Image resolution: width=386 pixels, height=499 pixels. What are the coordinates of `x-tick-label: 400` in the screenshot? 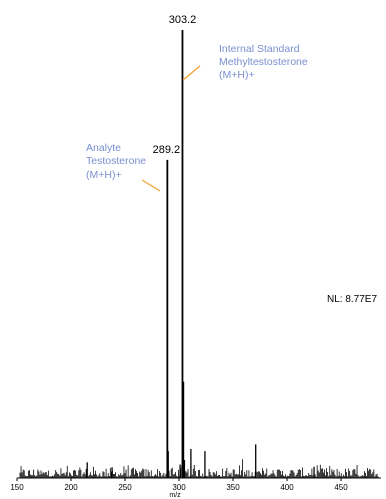 It's located at (287, 487).